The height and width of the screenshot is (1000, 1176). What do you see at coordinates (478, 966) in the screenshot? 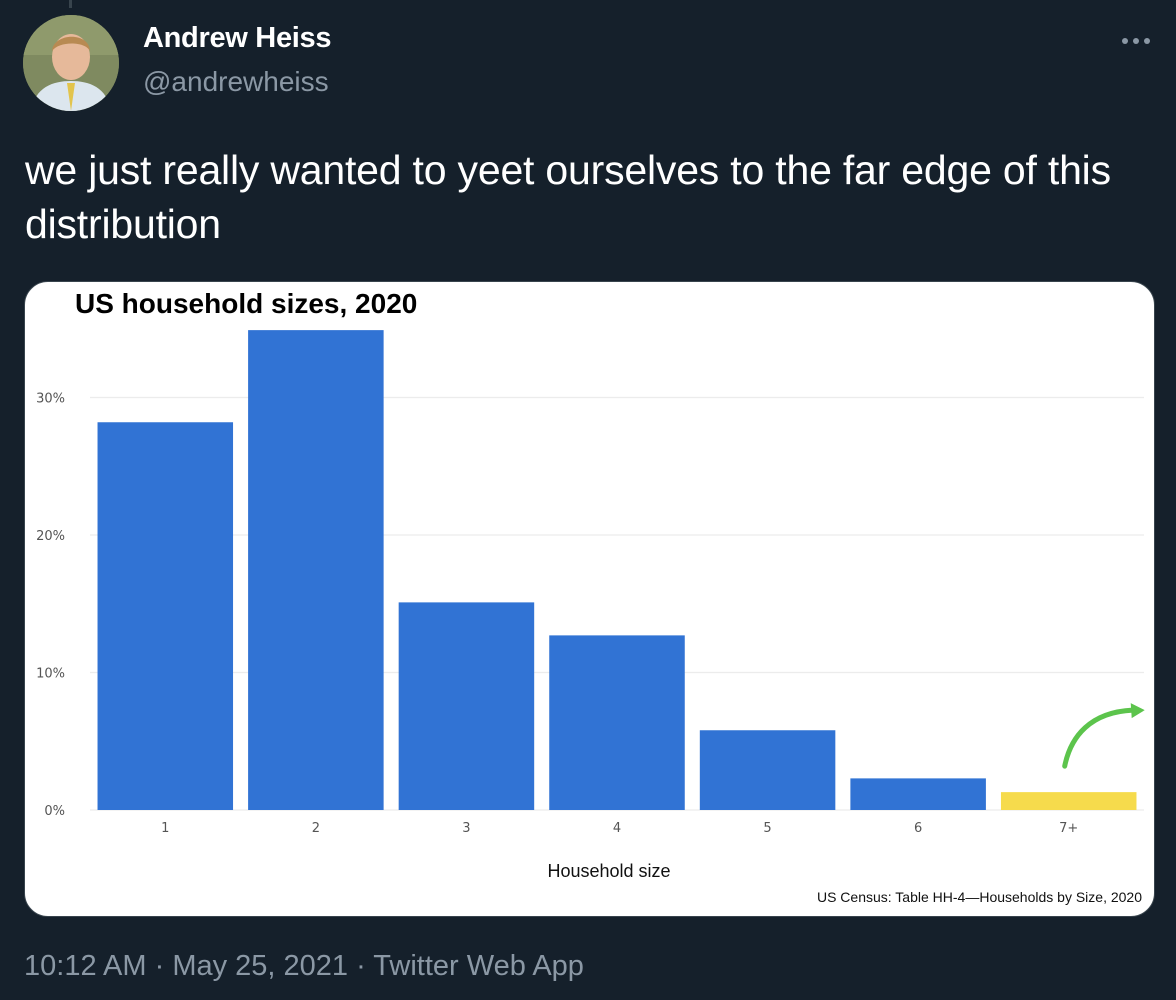
I see `tweet-source: Twitter Web App` at bounding box center [478, 966].